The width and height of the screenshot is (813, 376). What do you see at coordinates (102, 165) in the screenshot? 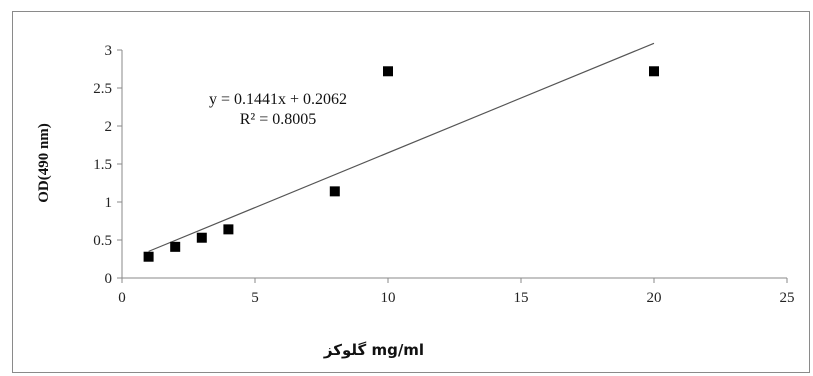
I see `y-tick-label: 1.5` at bounding box center [102, 165].